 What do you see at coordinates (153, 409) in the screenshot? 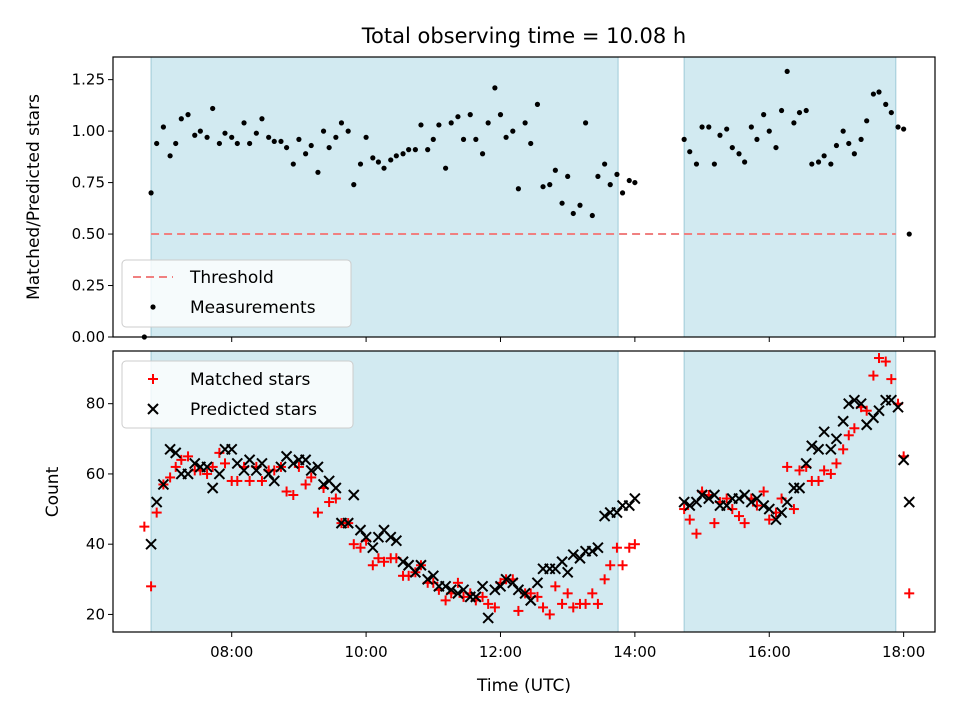
I see `legend-cross-marker` at bounding box center [153, 409].